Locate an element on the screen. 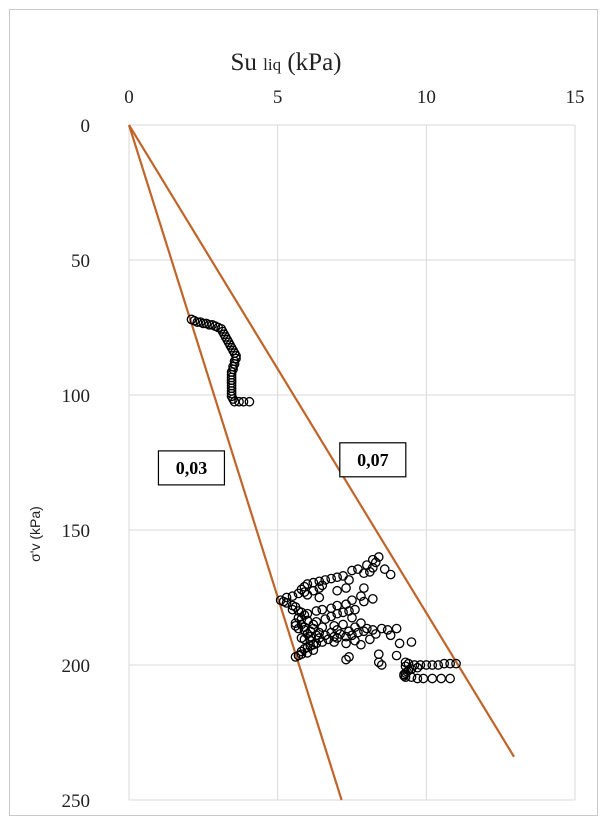  x-tick-label: 0 is located at coordinates (129, 97).